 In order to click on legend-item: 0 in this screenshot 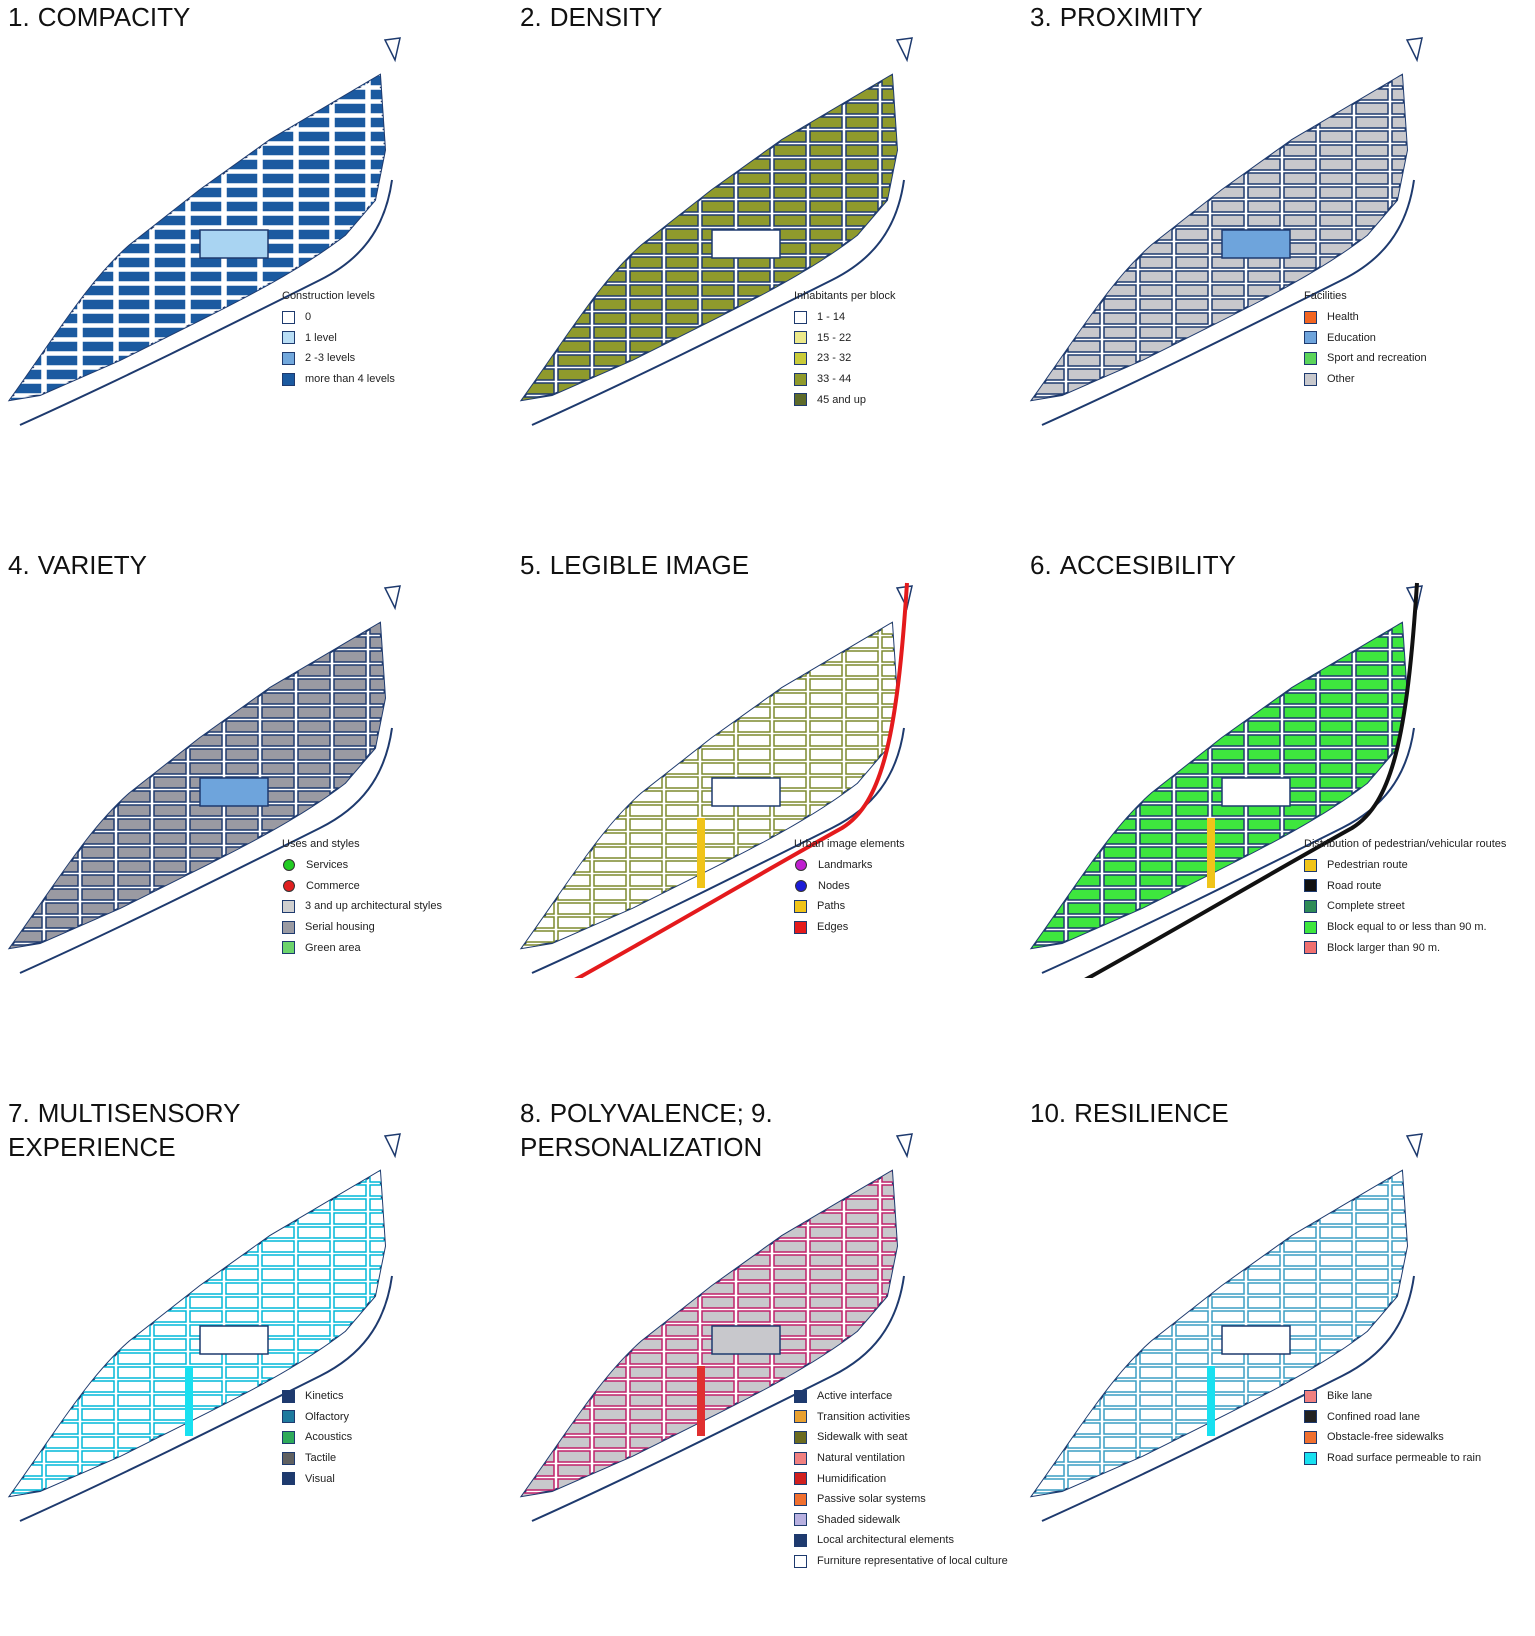, I will do `click(338, 317)`.